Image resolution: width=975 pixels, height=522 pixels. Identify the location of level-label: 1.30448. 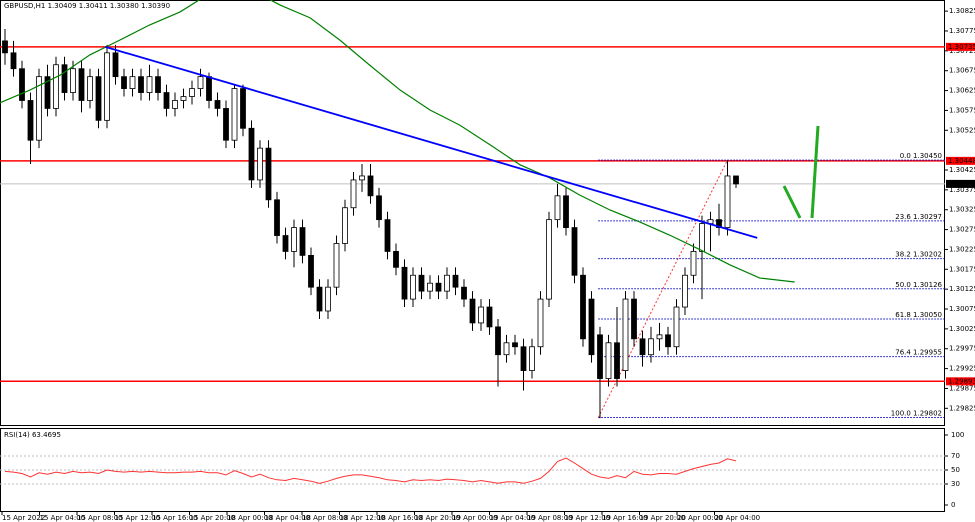
(961, 161).